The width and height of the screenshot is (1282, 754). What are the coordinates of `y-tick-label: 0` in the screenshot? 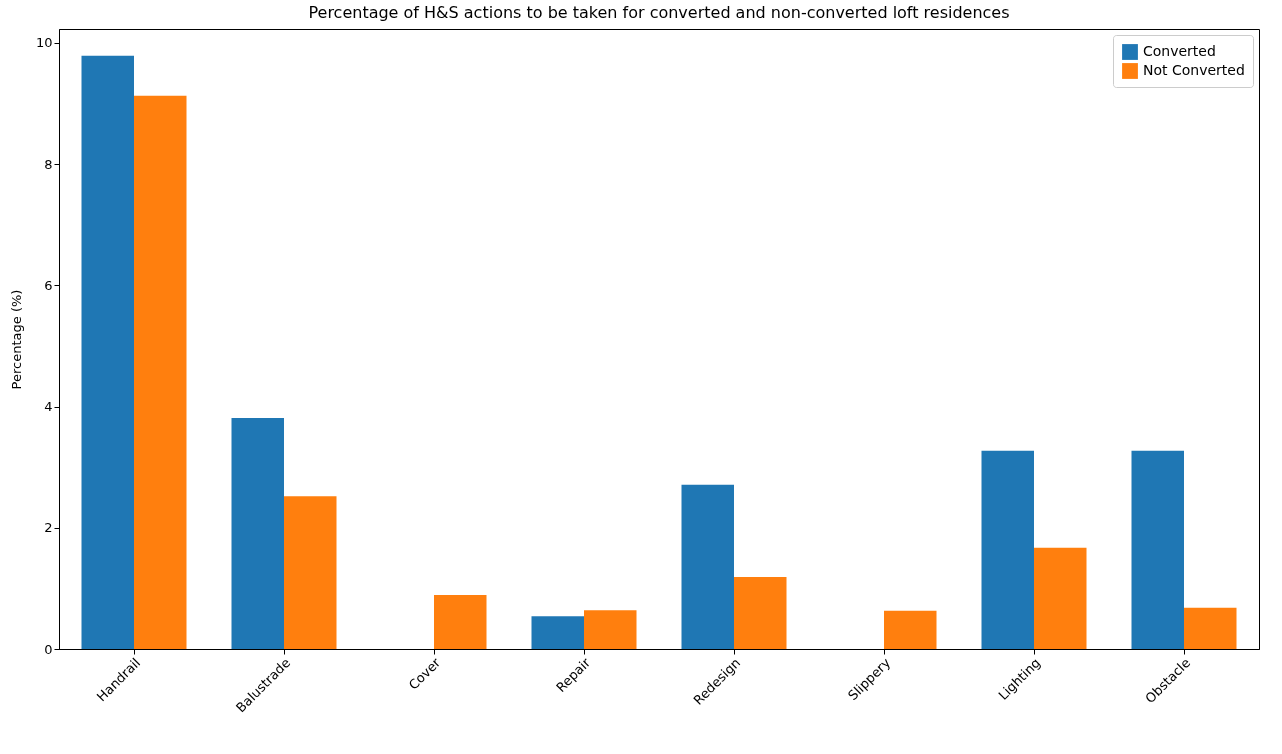 It's located at (48, 649).